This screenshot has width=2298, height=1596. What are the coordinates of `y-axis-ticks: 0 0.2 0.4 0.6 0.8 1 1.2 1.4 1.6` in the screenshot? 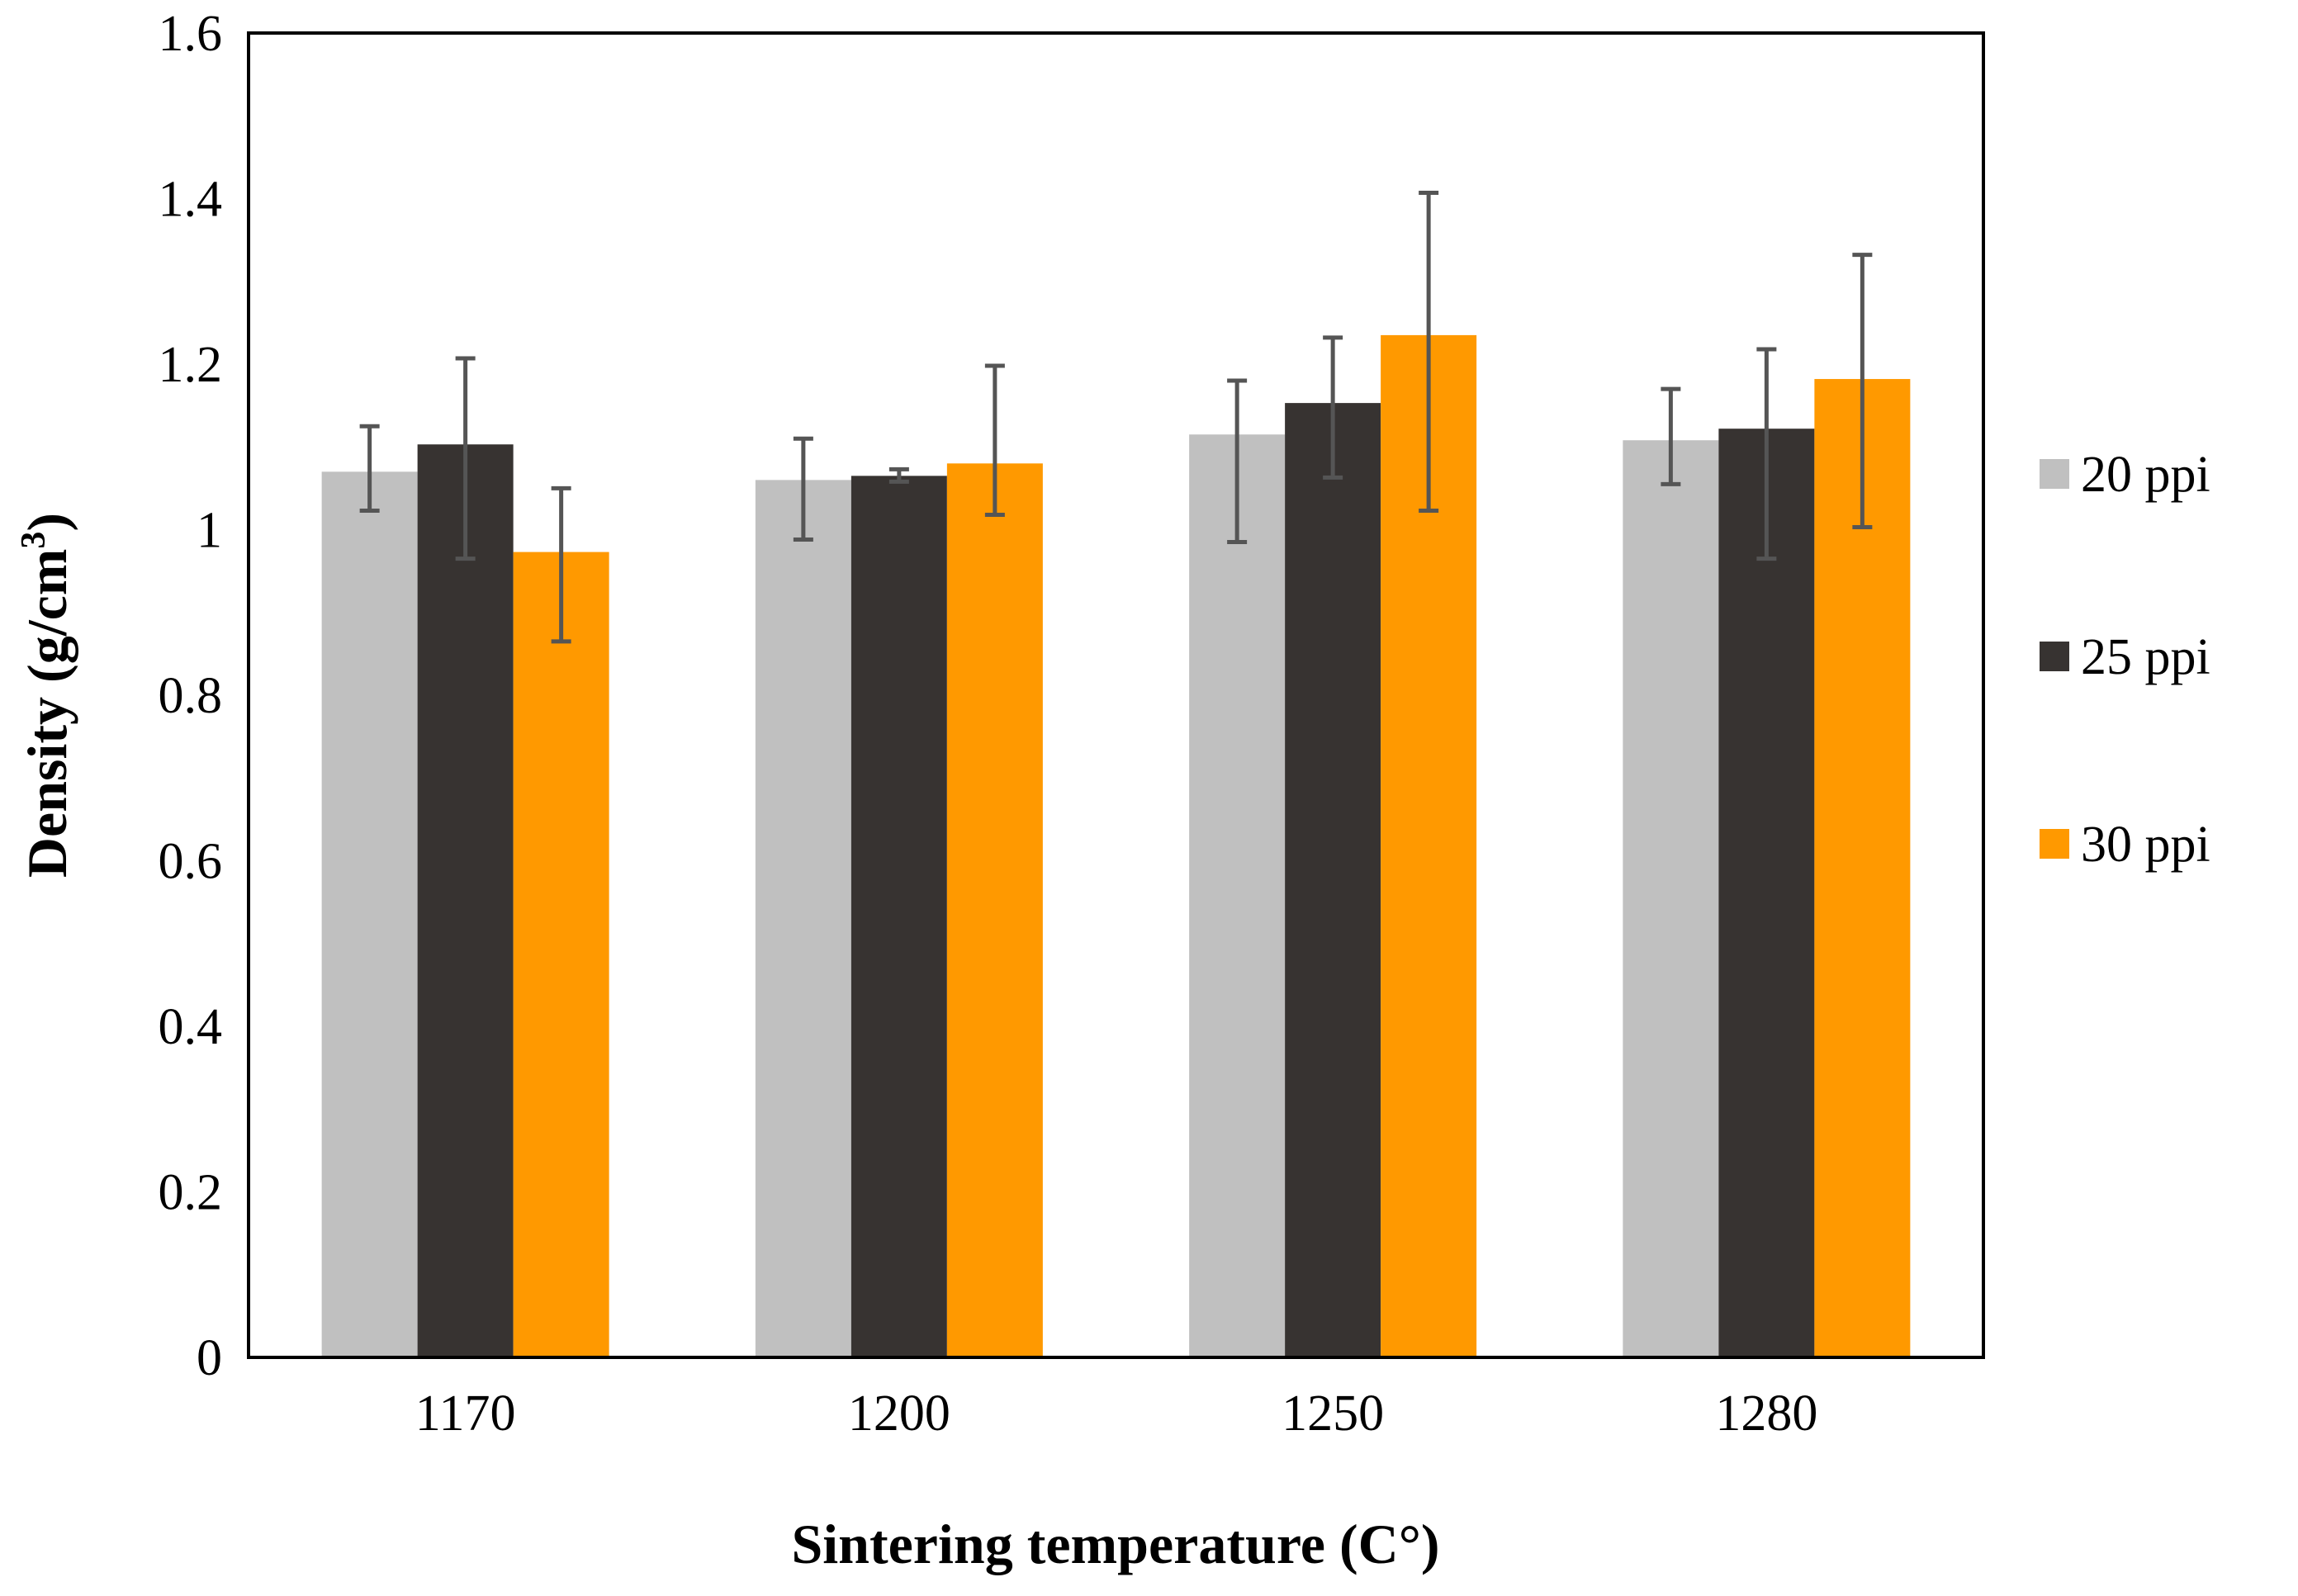 It's located at (191, 696).